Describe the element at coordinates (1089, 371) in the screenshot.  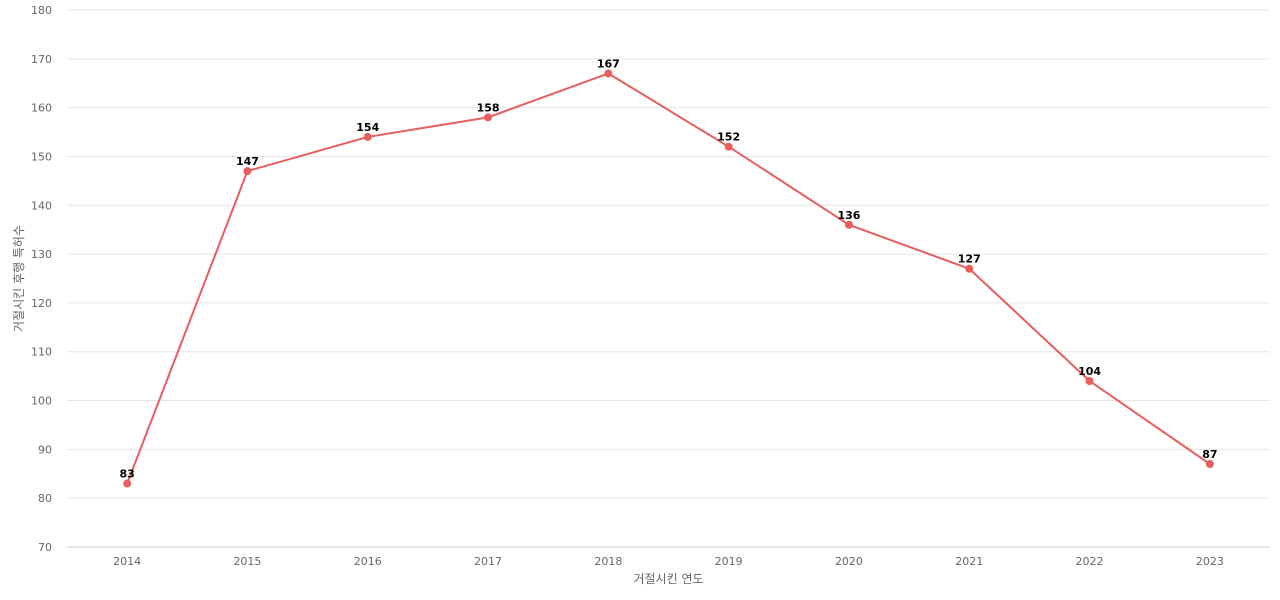
I see `data-label: 104` at that location.